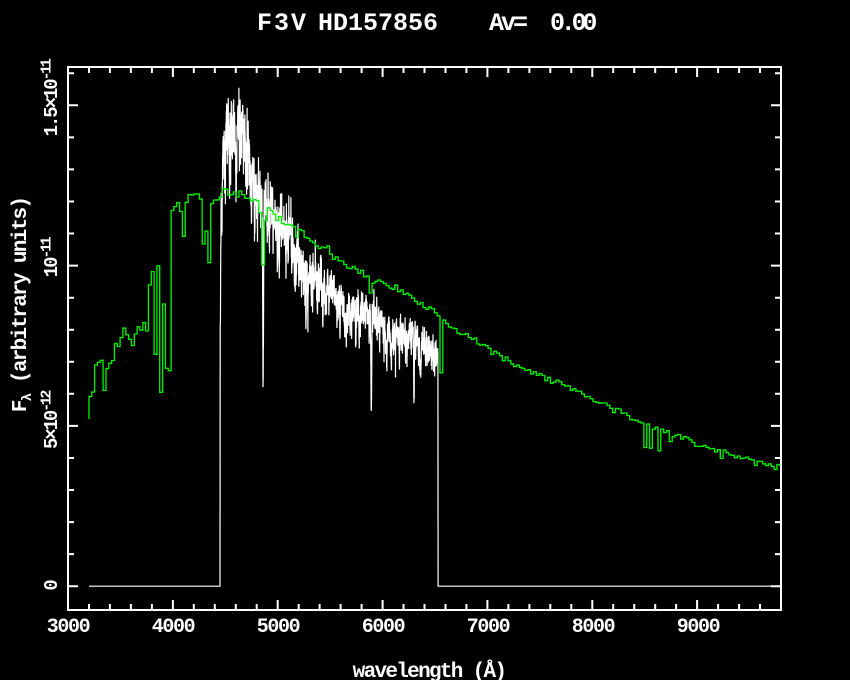 The image size is (850, 680). Describe the element at coordinates (488, 627) in the screenshot. I see `svg-text: 7000` at that location.